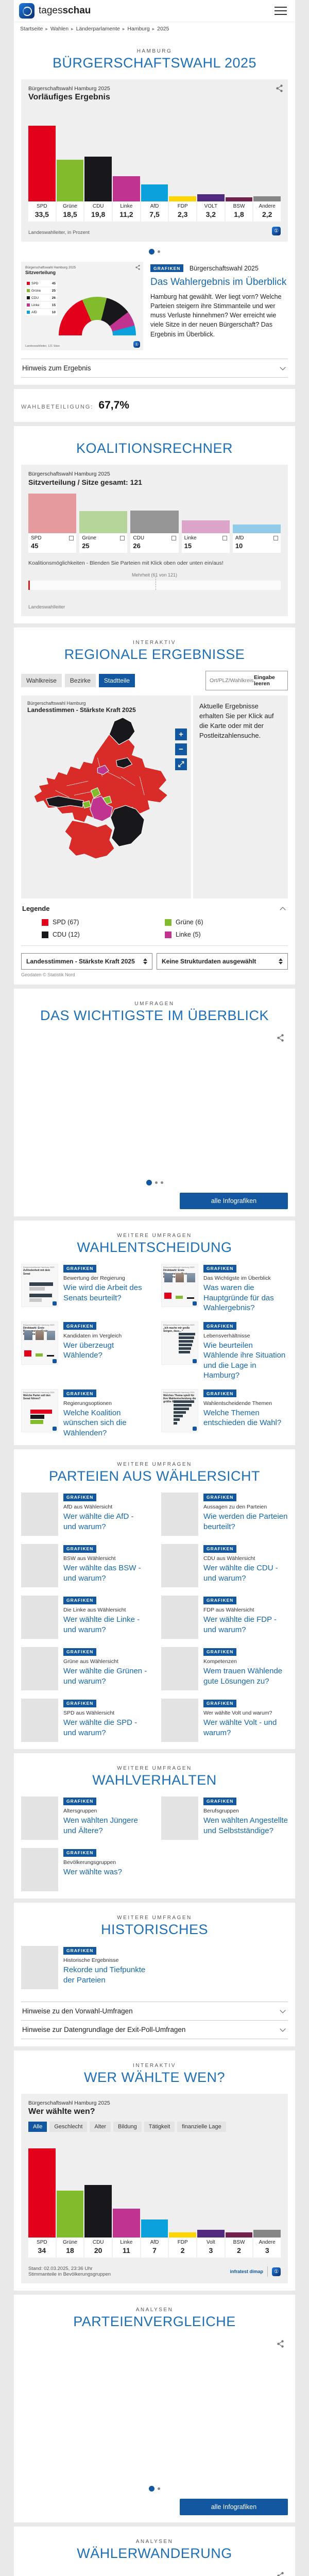 The height and width of the screenshot is (2576, 309). I want to click on search-input, so click(232, 680).